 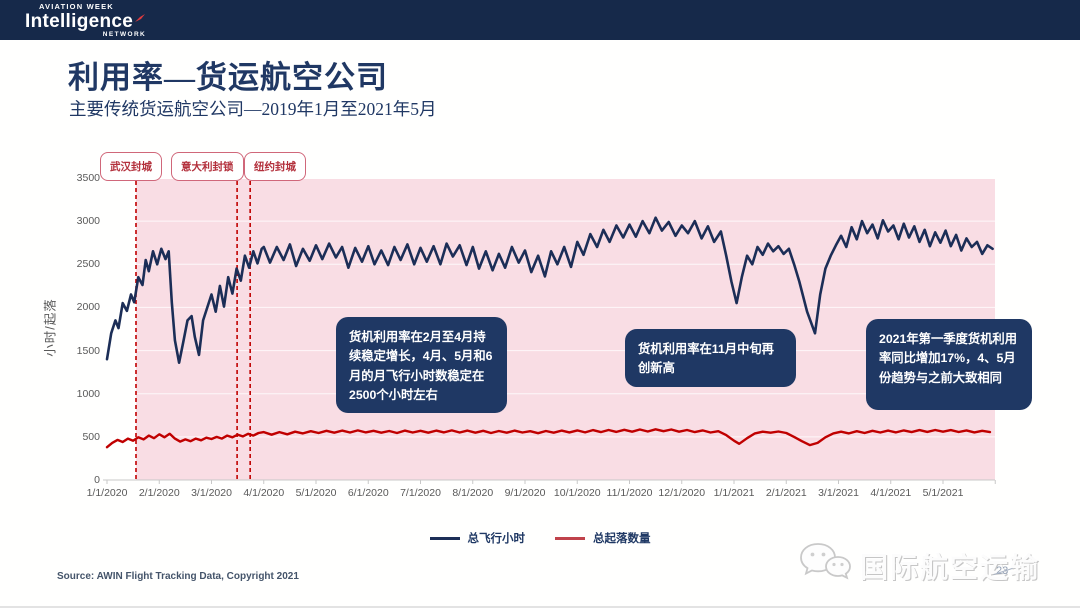 I want to click on x-tick-label: 6/1/2020, so click(x=368, y=493).